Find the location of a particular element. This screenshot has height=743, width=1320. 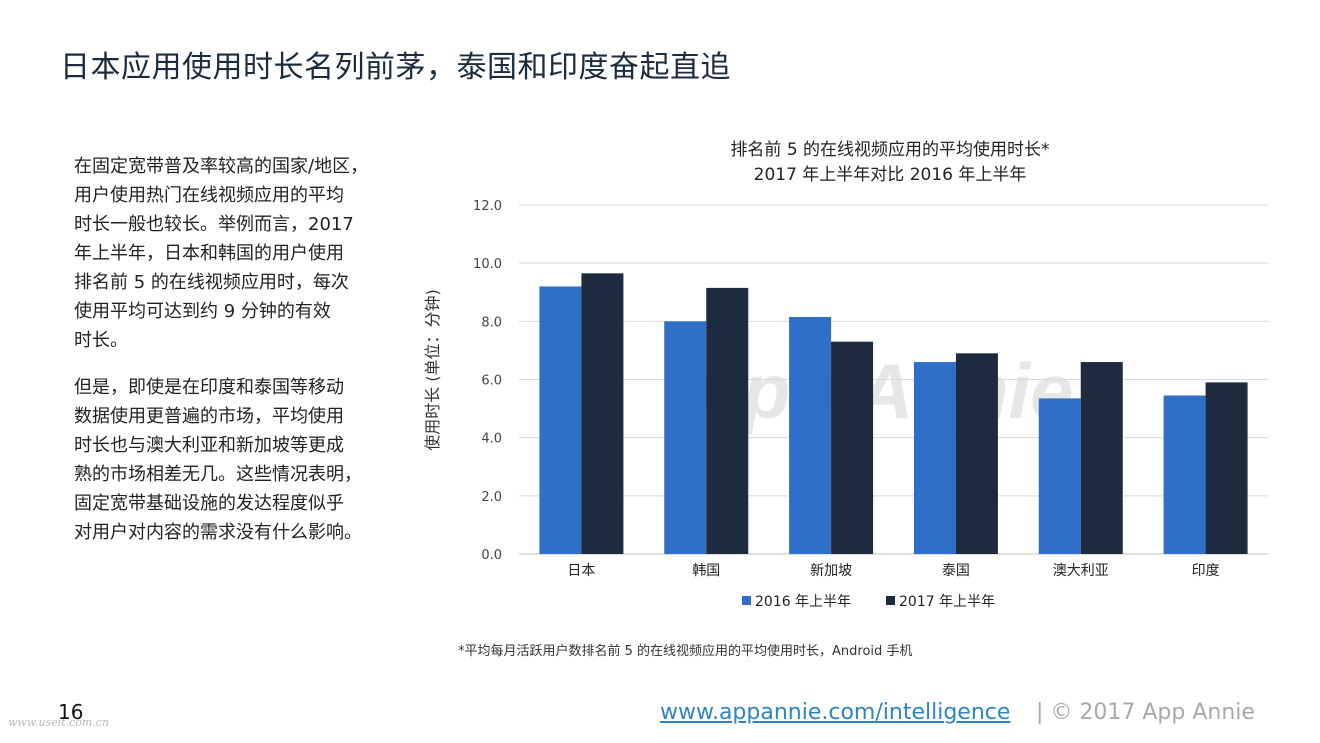

paragraph-line: 熟的市场相差无几。这些情况表明， is located at coordinates (218, 474).